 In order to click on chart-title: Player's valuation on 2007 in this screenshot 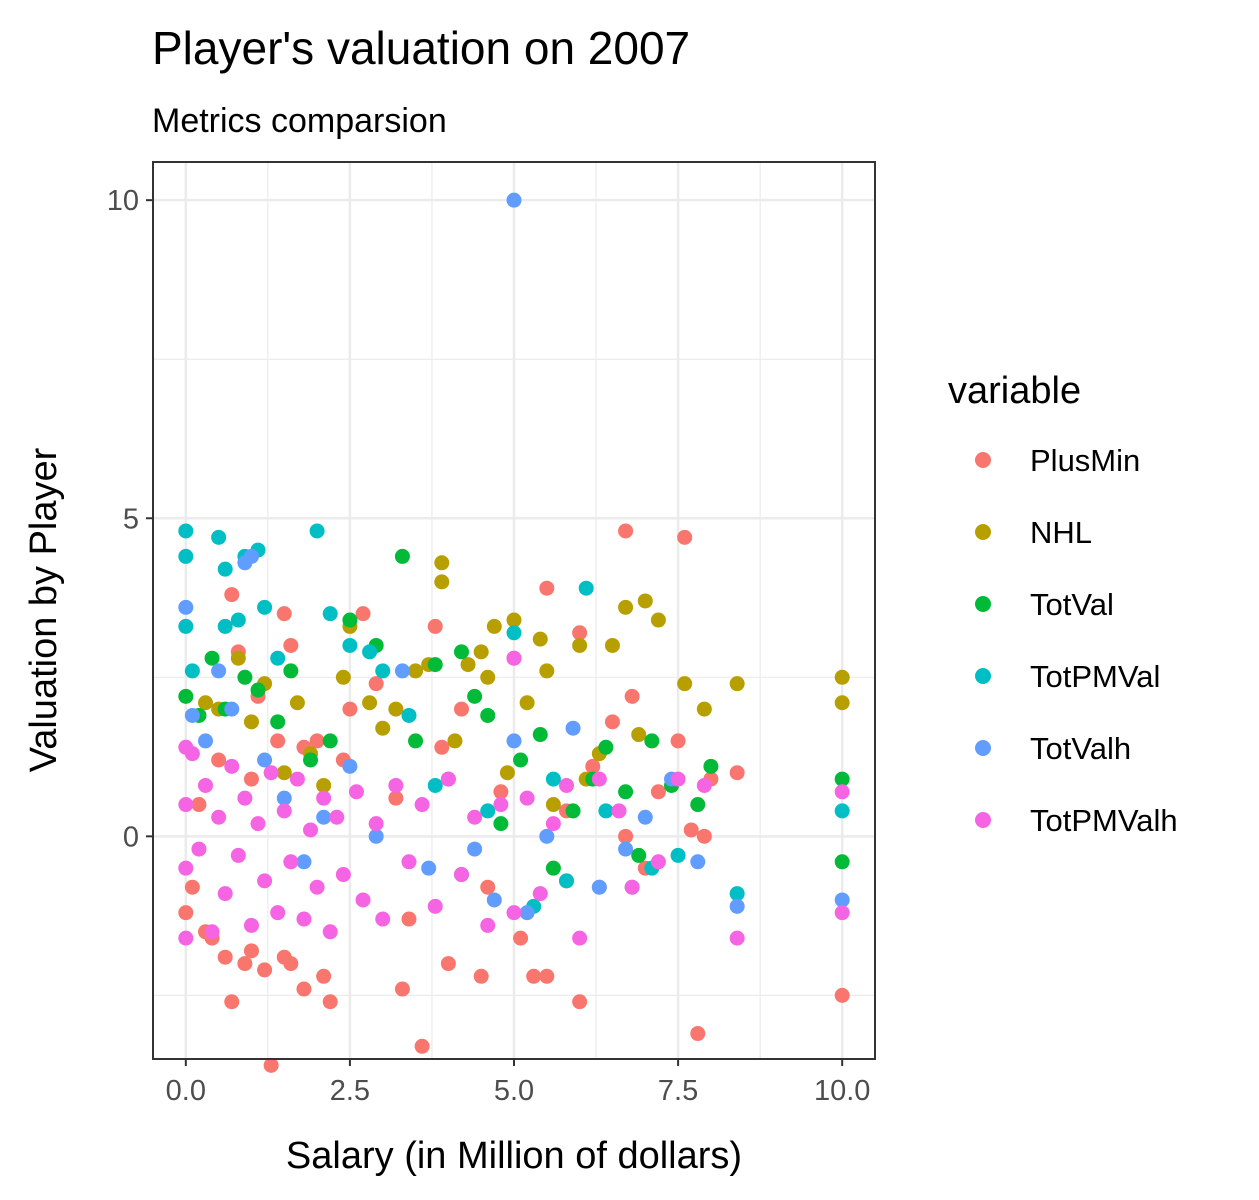, I will do `click(421, 48)`.